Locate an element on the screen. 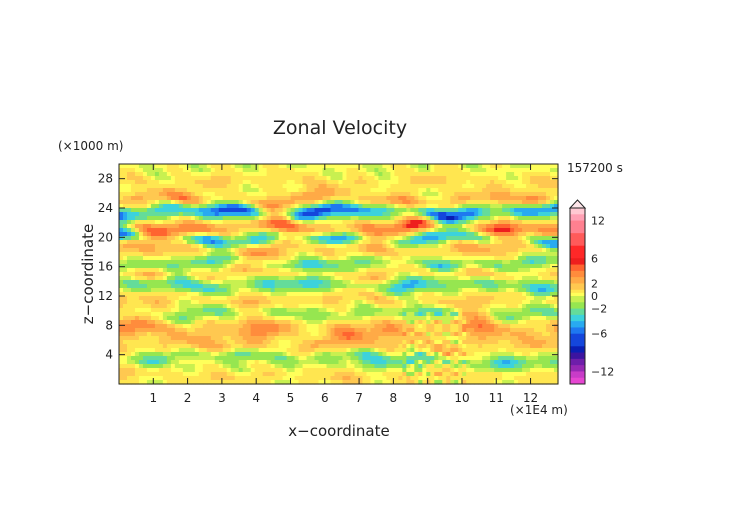  colorbar-frame is located at coordinates (577, 296).